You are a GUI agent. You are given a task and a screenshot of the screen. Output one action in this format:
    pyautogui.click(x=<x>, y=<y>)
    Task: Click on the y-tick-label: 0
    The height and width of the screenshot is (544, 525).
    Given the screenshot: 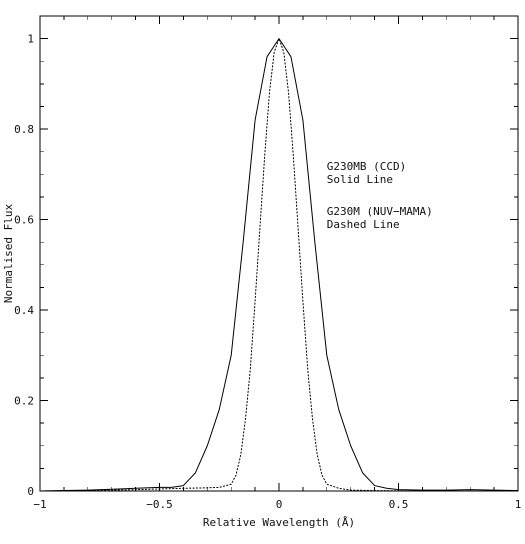 What is the action you would take?
    pyautogui.click(x=30, y=491)
    